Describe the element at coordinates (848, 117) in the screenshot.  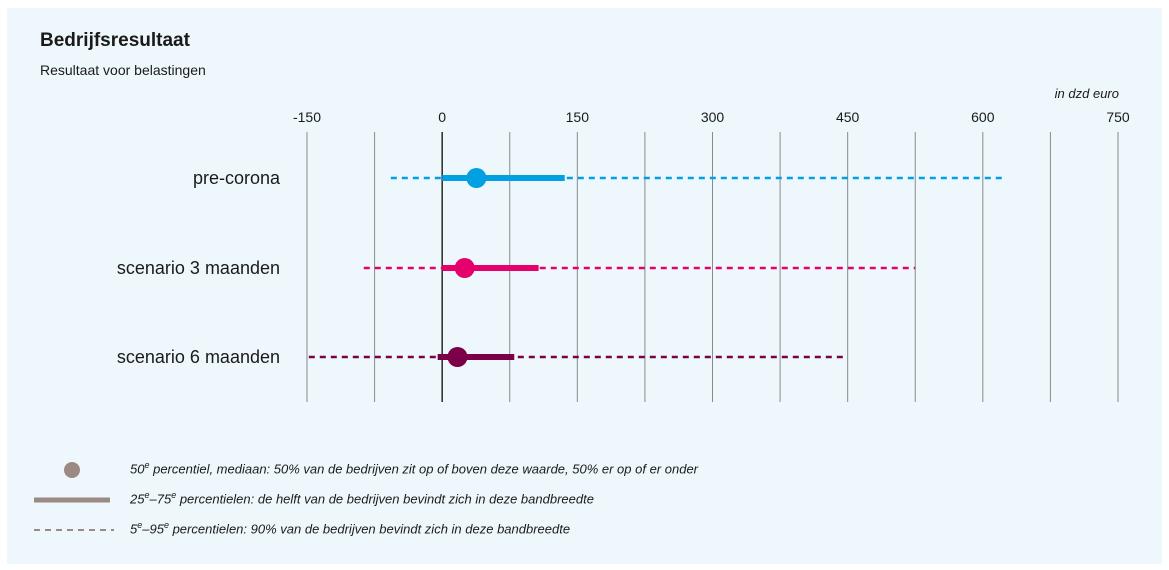
I see `tick-label: 450` at that location.